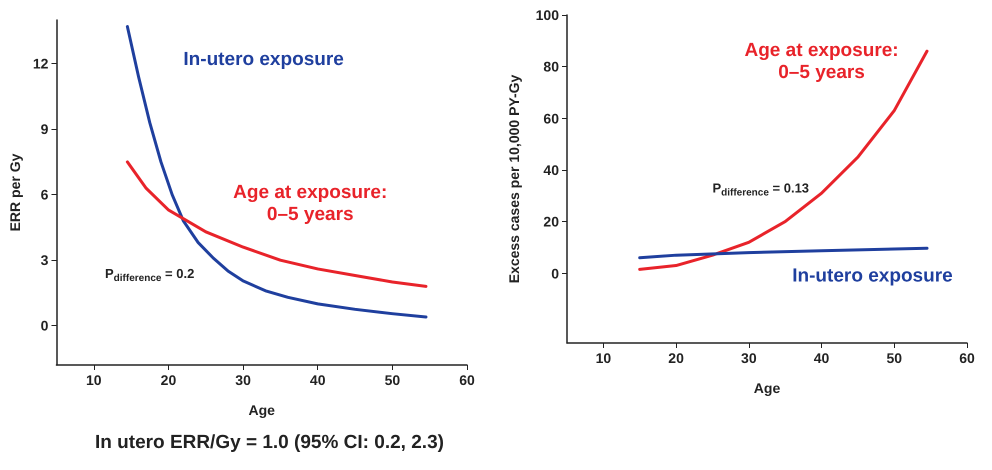 The height and width of the screenshot is (470, 992). Describe the element at coordinates (514, 179) in the screenshot. I see `y-axis-title: Excess cases per 10,000 PY-Gy` at that location.